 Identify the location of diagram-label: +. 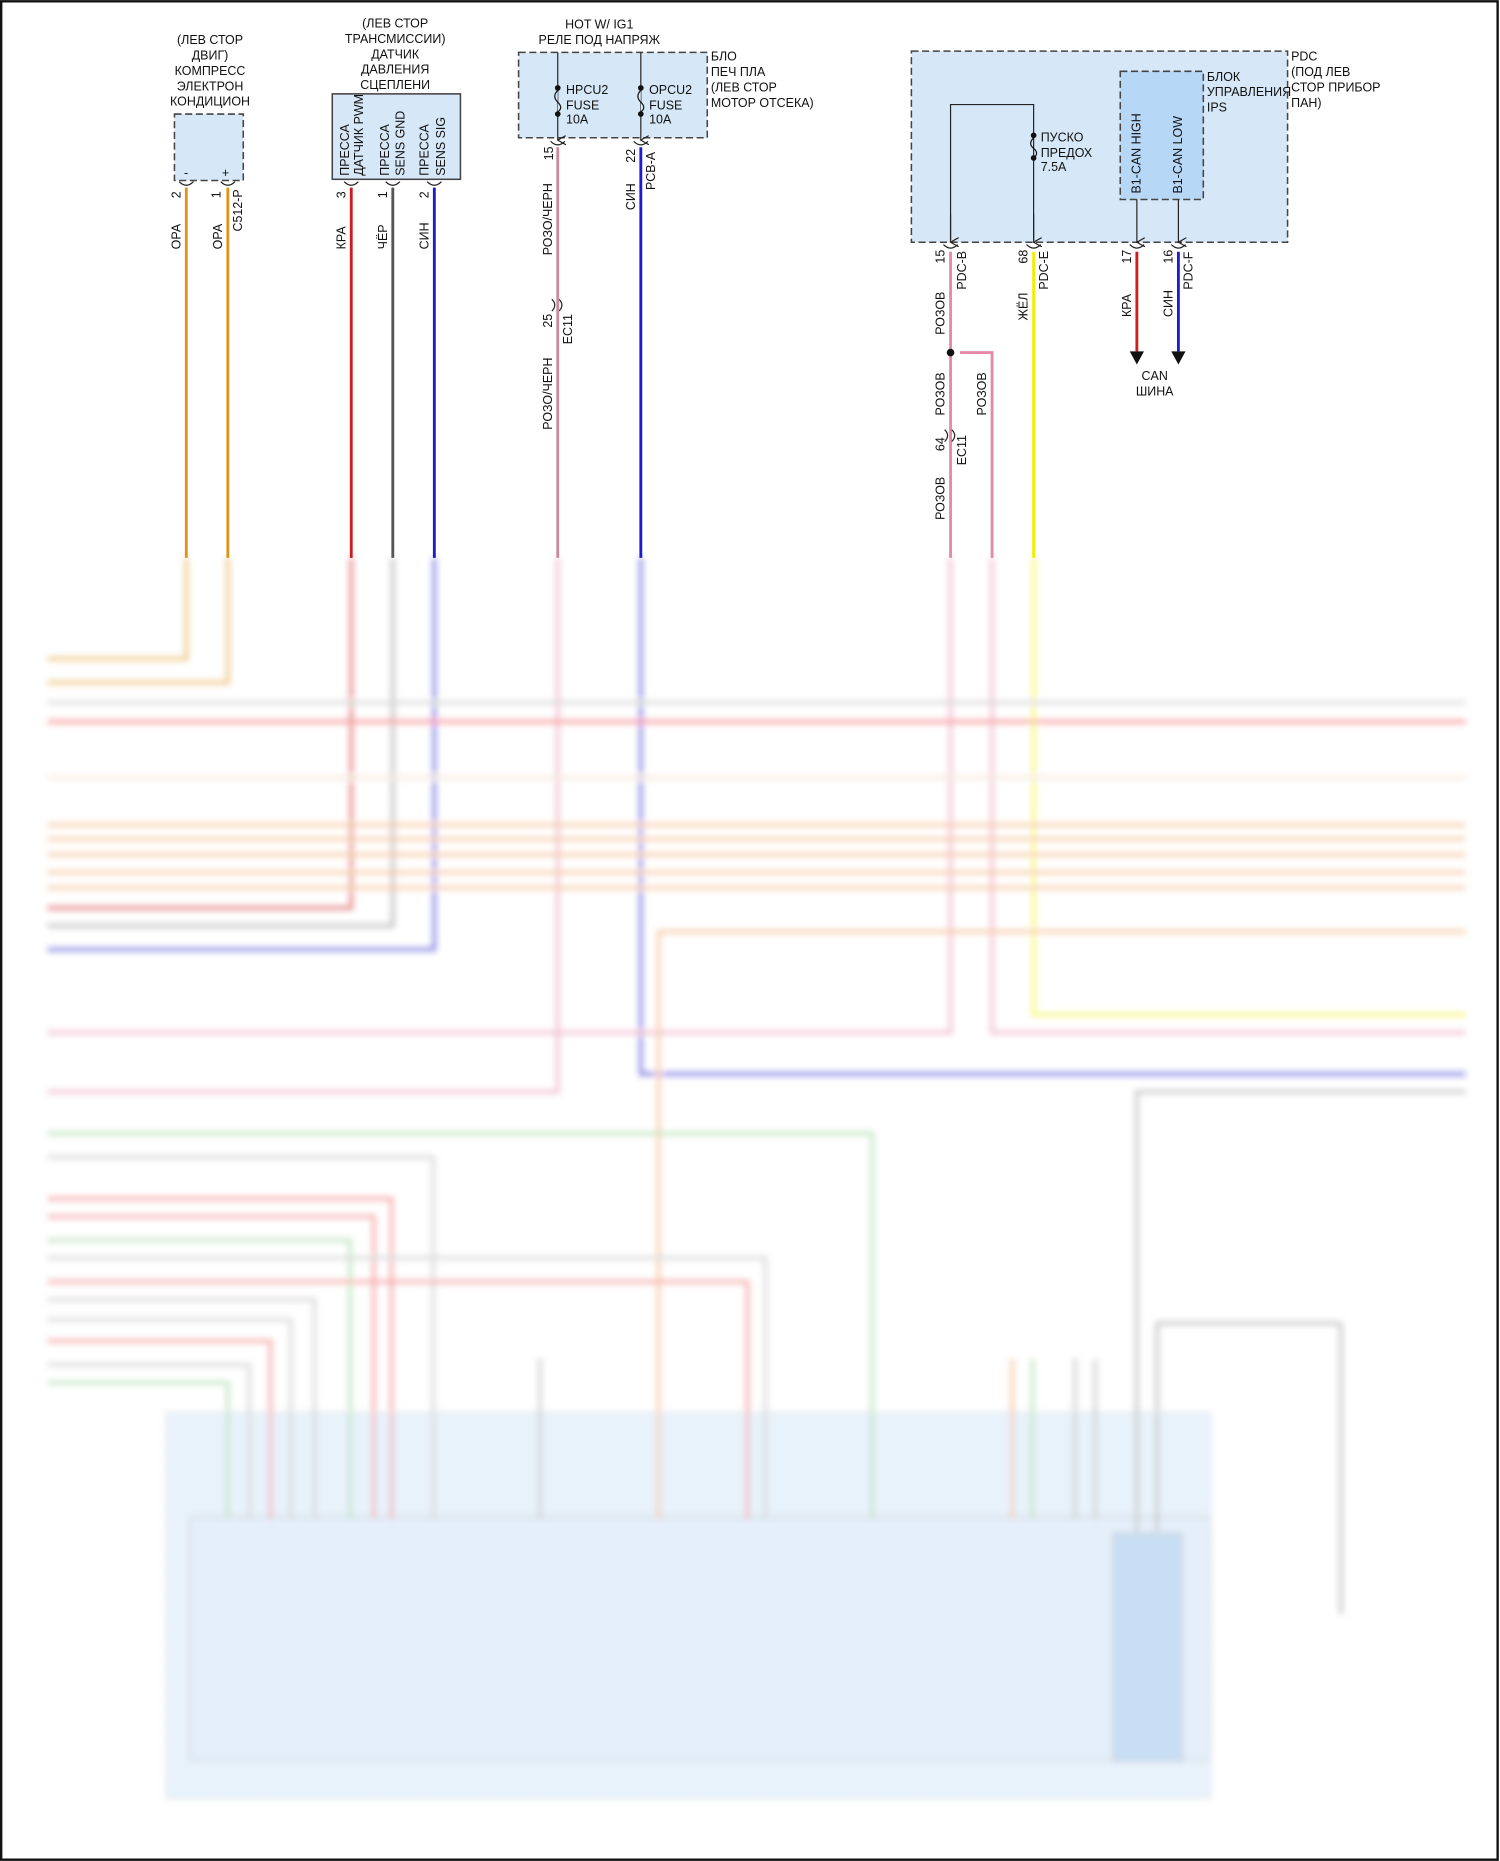
(225, 173).